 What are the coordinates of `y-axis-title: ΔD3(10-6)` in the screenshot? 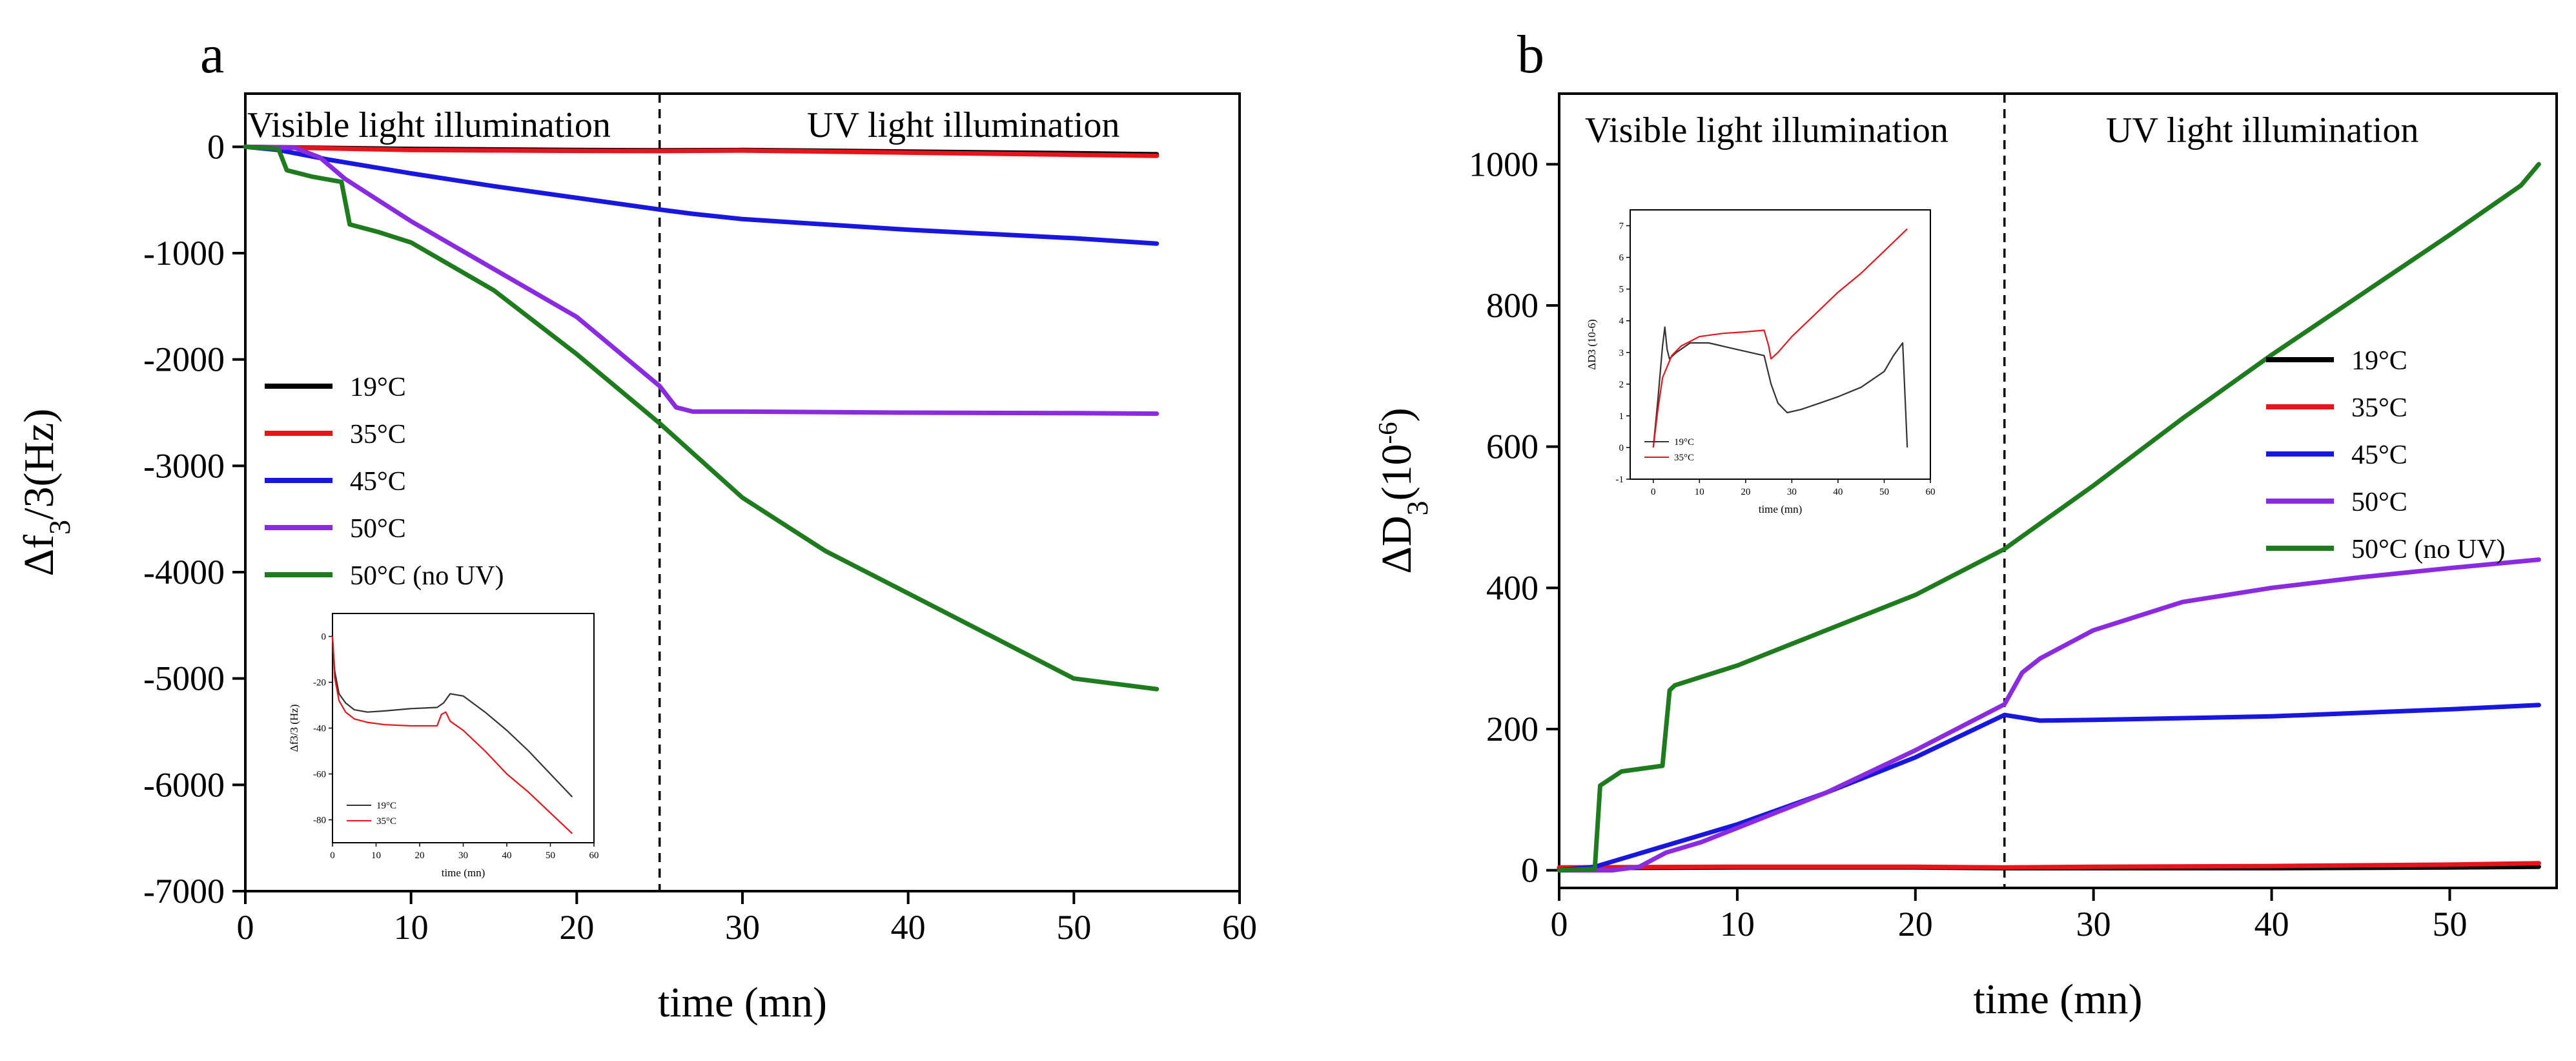 It's located at (1404, 490).